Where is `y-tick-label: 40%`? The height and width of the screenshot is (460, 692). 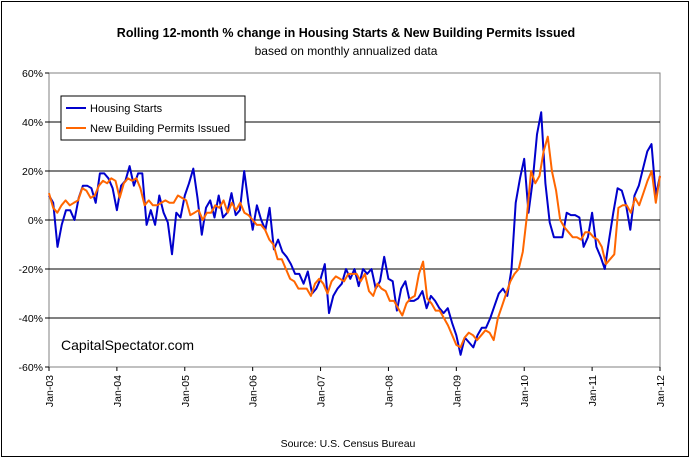 y-tick-label: 40% is located at coordinates (32, 123).